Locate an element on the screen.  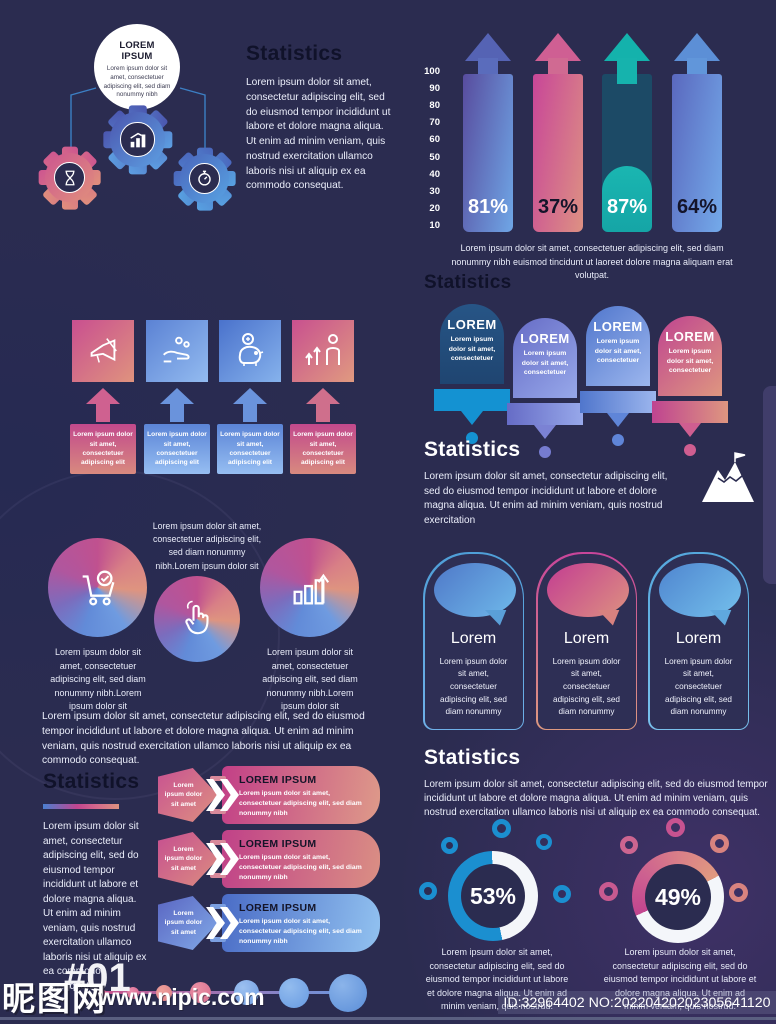
axis-tick: 100 is located at coordinates (432, 71).